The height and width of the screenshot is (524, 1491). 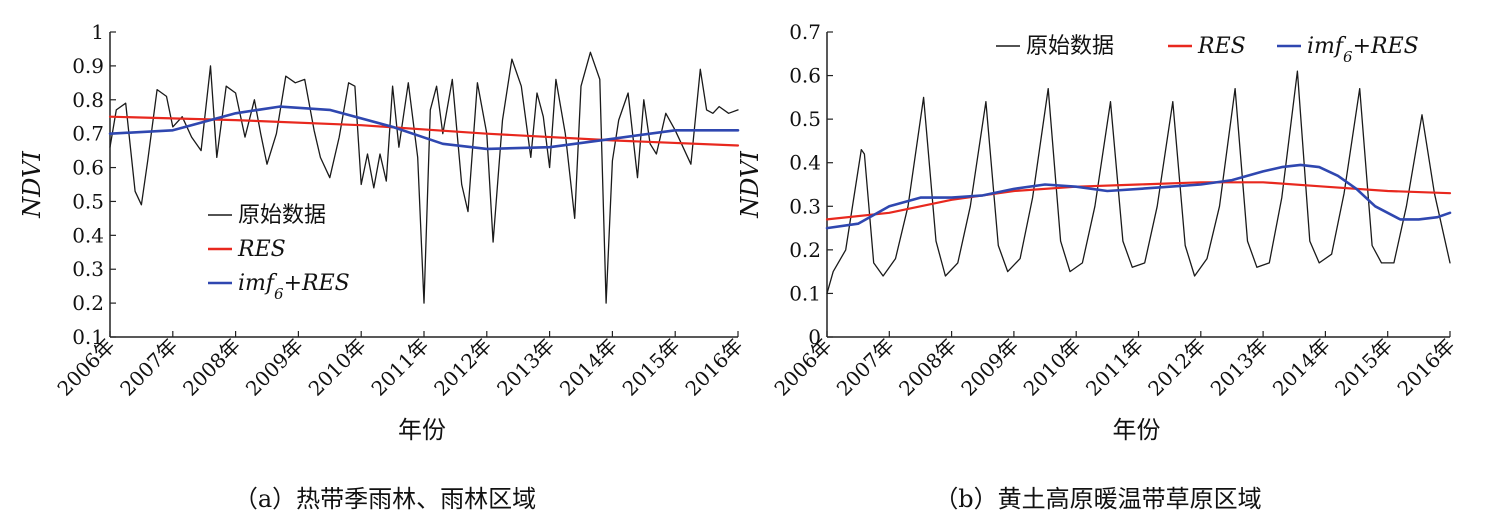 I want to click on series-line-res, so click(x=1138, y=201).